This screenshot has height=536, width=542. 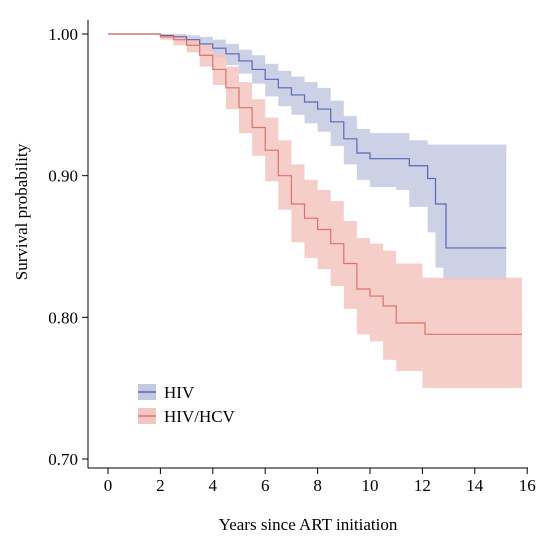 I want to click on x-tick-label: 12, so click(x=422, y=485).